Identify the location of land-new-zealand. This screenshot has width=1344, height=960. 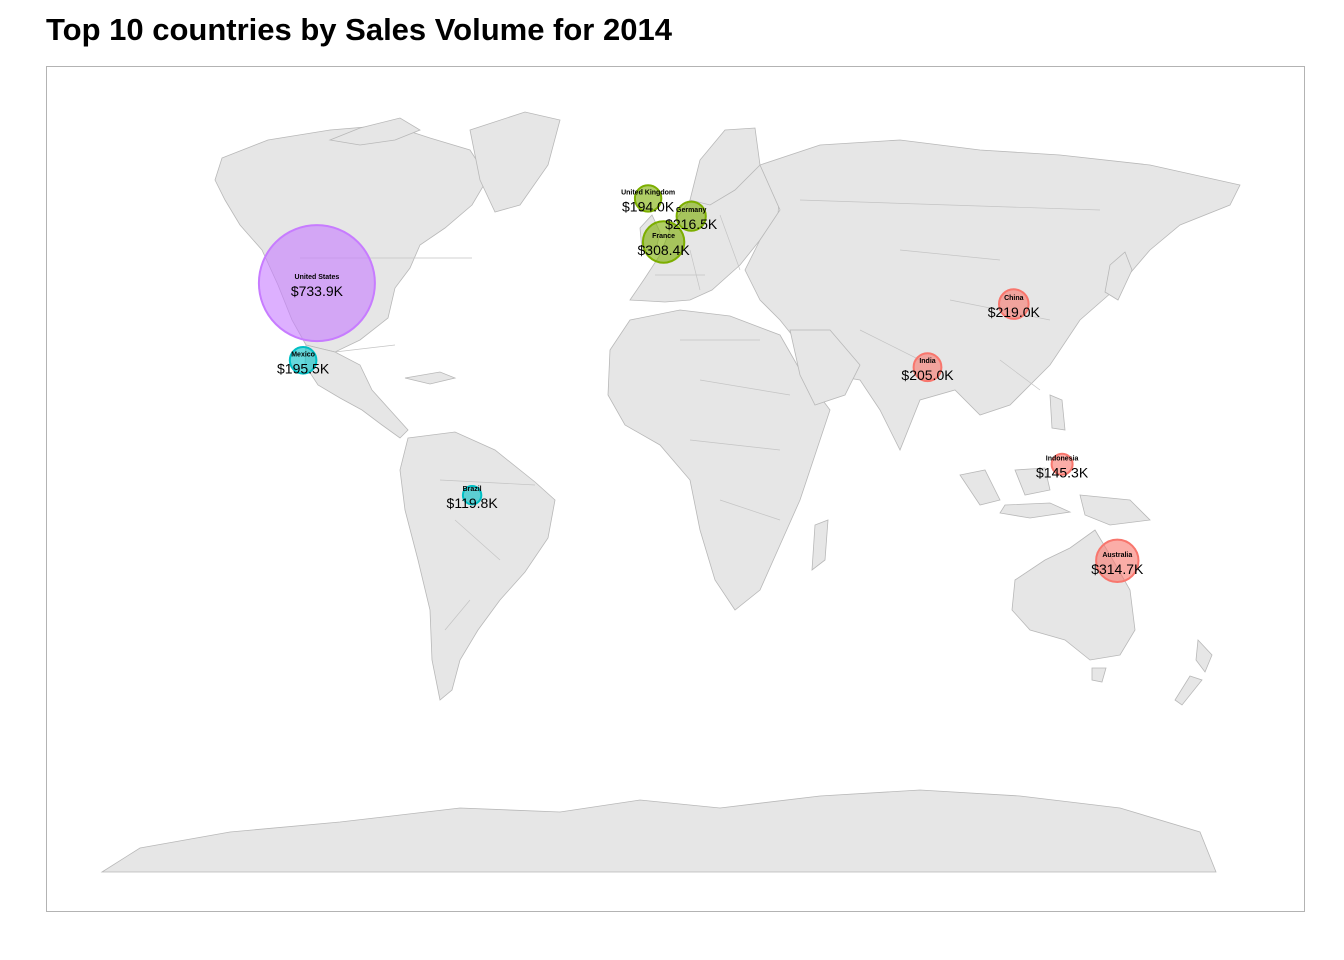
(1193, 672).